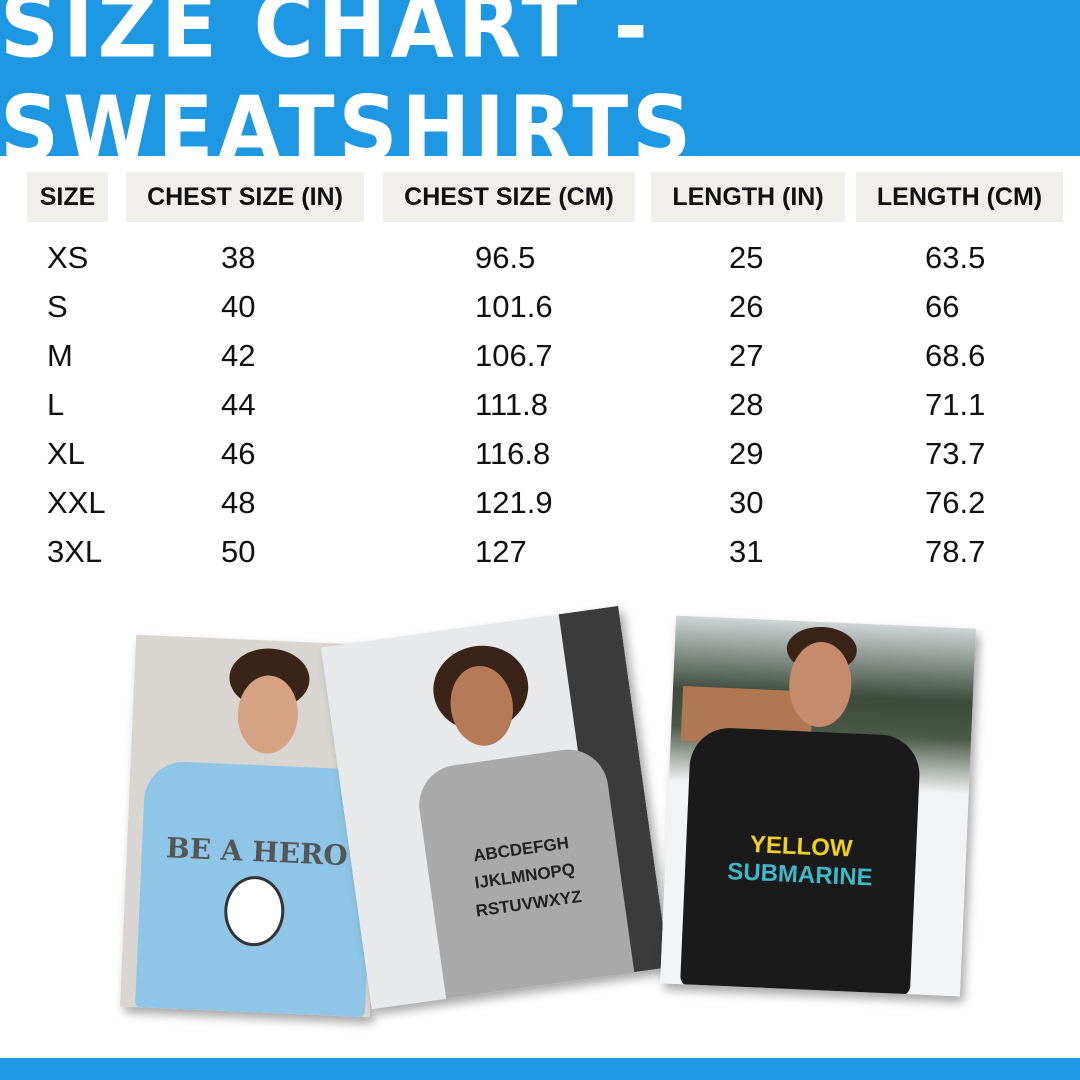 The width and height of the screenshot is (1080, 1080). I want to click on cell-chest-cm: 121.9, so click(514, 502).